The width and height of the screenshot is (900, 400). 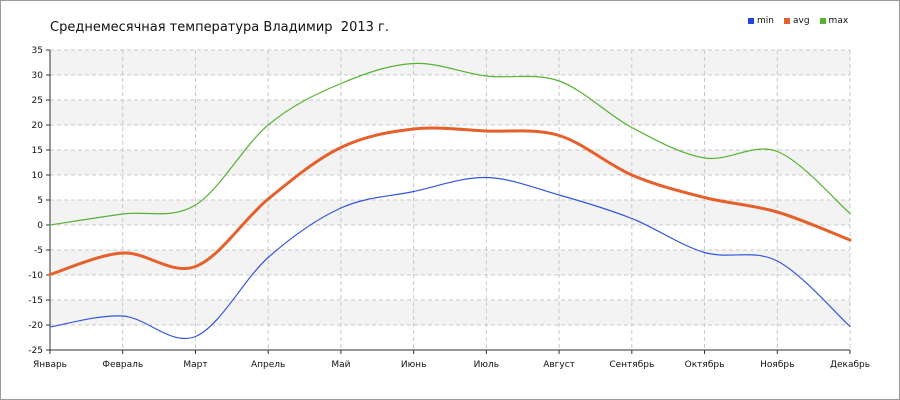 What do you see at coordinates (268, 365) in the screenshot?
I see `x-tick-label: Апрель` at bounding box center [268, 365].